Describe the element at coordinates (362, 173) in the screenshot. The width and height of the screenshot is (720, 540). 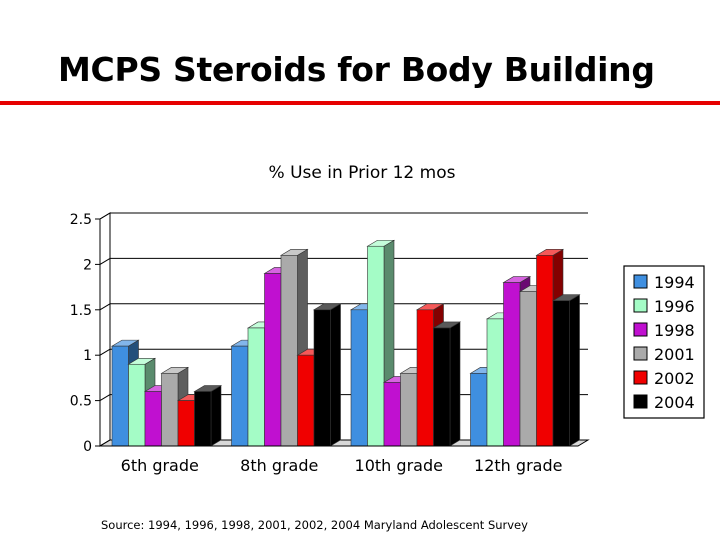
I see `chart-title: % Use in Prior 12 mos` at that location.